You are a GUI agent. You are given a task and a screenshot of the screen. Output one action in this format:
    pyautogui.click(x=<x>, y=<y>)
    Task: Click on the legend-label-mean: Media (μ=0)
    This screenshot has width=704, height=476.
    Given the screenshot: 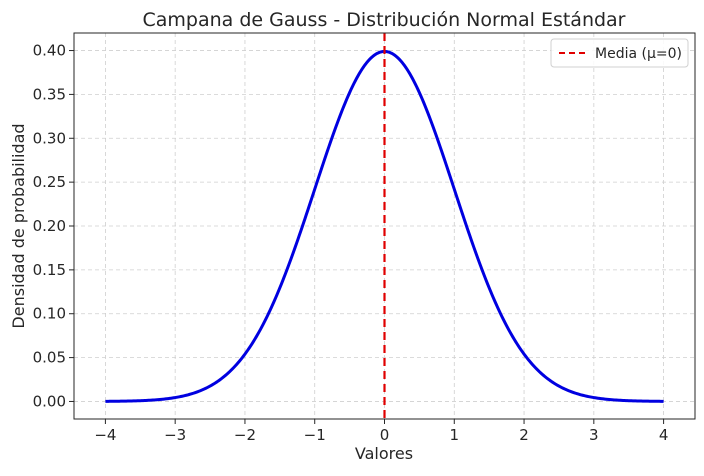 What is the action you would take?
    pyautogui.click(x=638, y=54)
    